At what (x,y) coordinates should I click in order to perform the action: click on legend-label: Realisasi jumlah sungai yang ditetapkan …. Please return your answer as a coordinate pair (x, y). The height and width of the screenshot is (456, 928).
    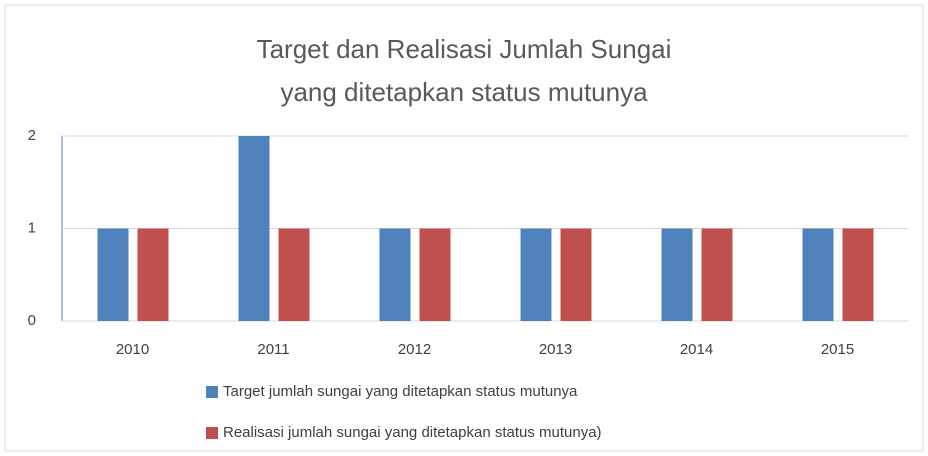
    Looking at the image, I should click on (412, 432).